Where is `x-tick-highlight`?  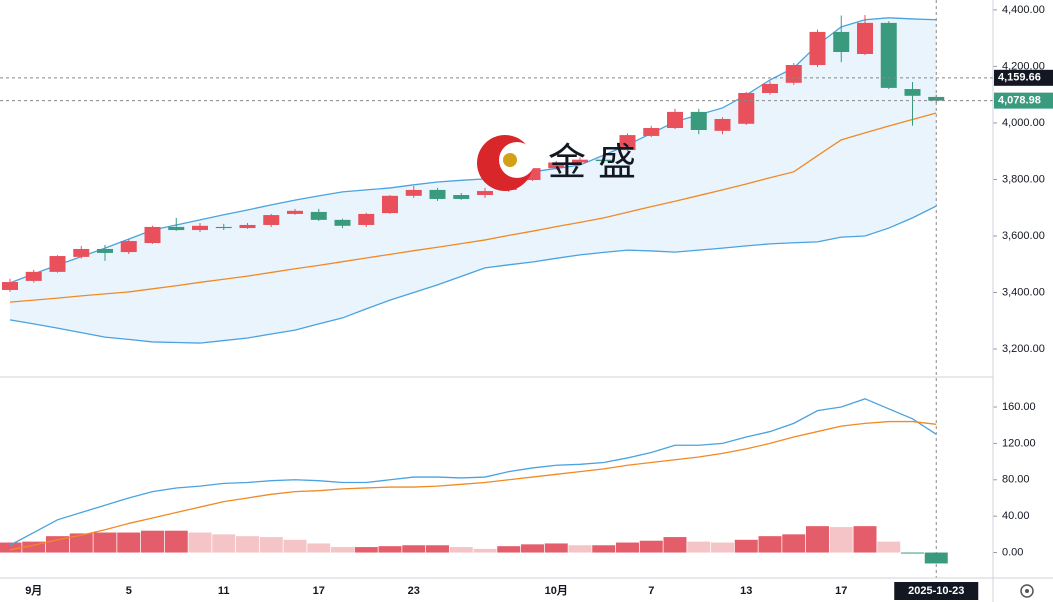
x-tick-highlight is located at coordinates (936, 591).